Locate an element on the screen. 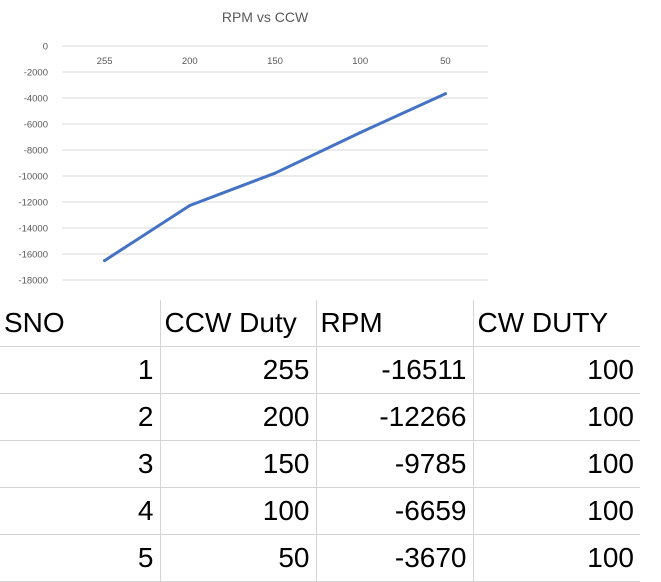  x-tick-label: 150 is located at coordinates (275, 61).